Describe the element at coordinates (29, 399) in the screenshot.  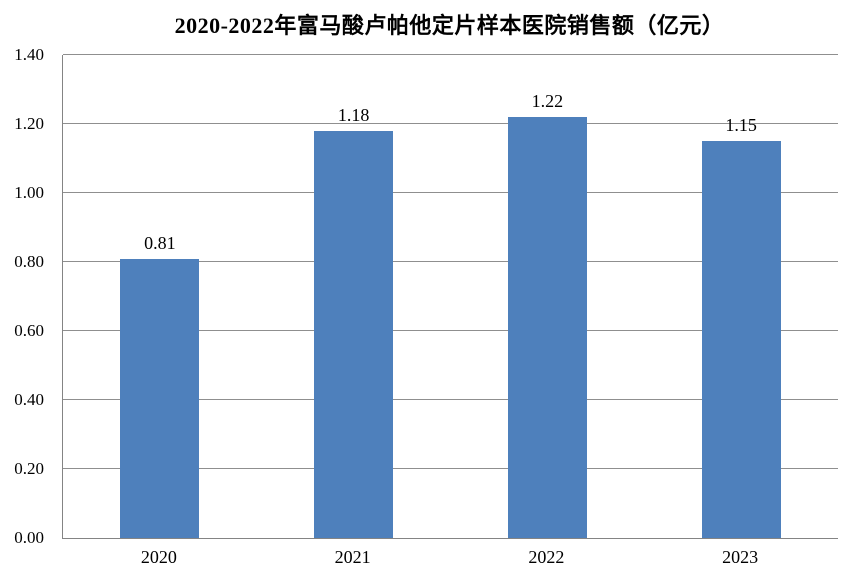
I see `y-axis-label-0.40: 0.40` at that location.